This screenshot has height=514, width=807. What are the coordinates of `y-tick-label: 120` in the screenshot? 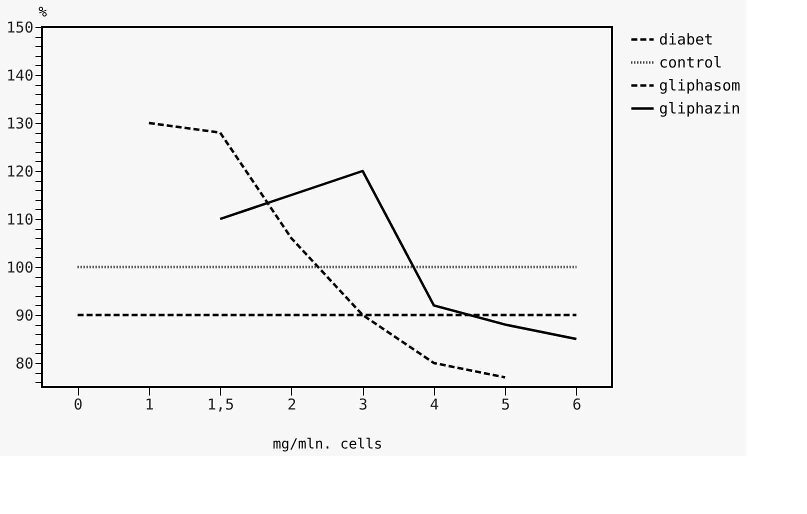 It's located at (20, 171).